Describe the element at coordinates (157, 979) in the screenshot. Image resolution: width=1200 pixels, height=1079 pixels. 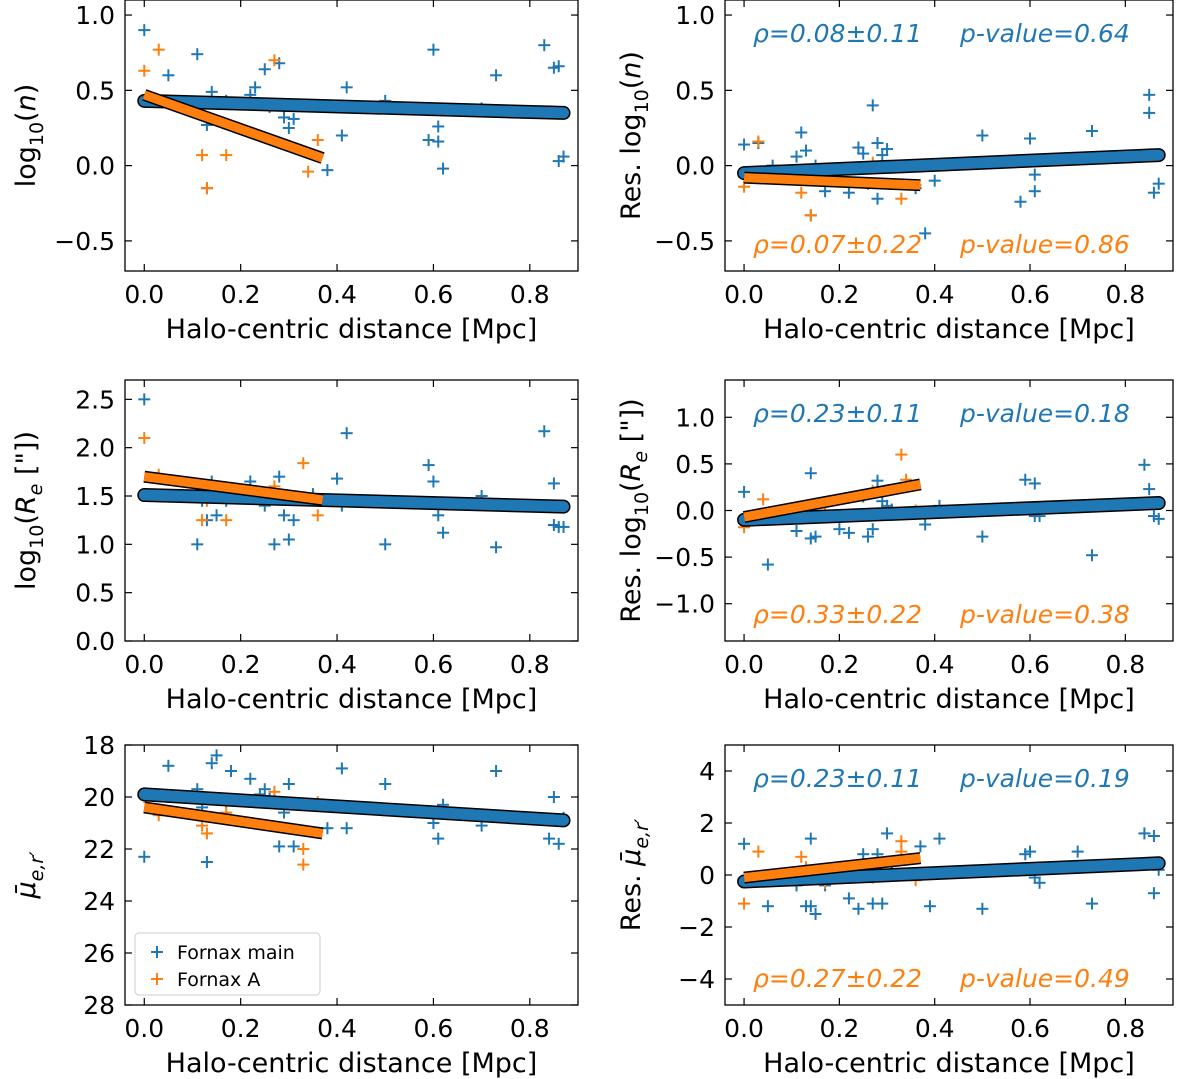
I see `legend-marker-a` at that location.